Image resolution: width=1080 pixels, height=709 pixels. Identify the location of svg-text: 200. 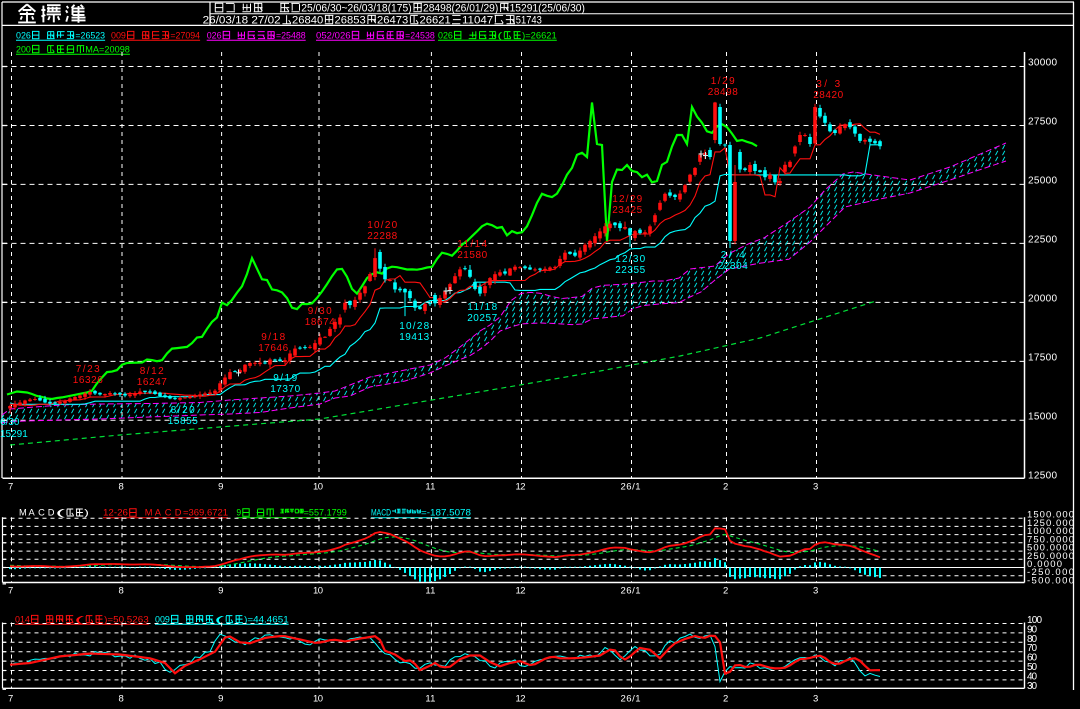
(23, 49).